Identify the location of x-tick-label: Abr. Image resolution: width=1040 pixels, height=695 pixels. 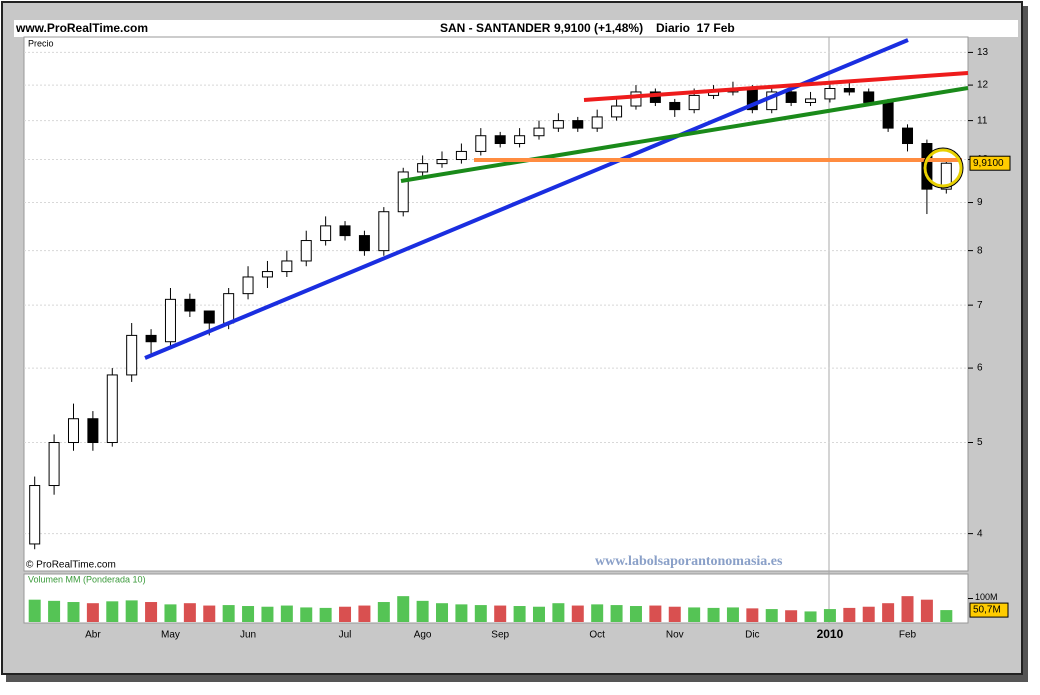
(93, 635).